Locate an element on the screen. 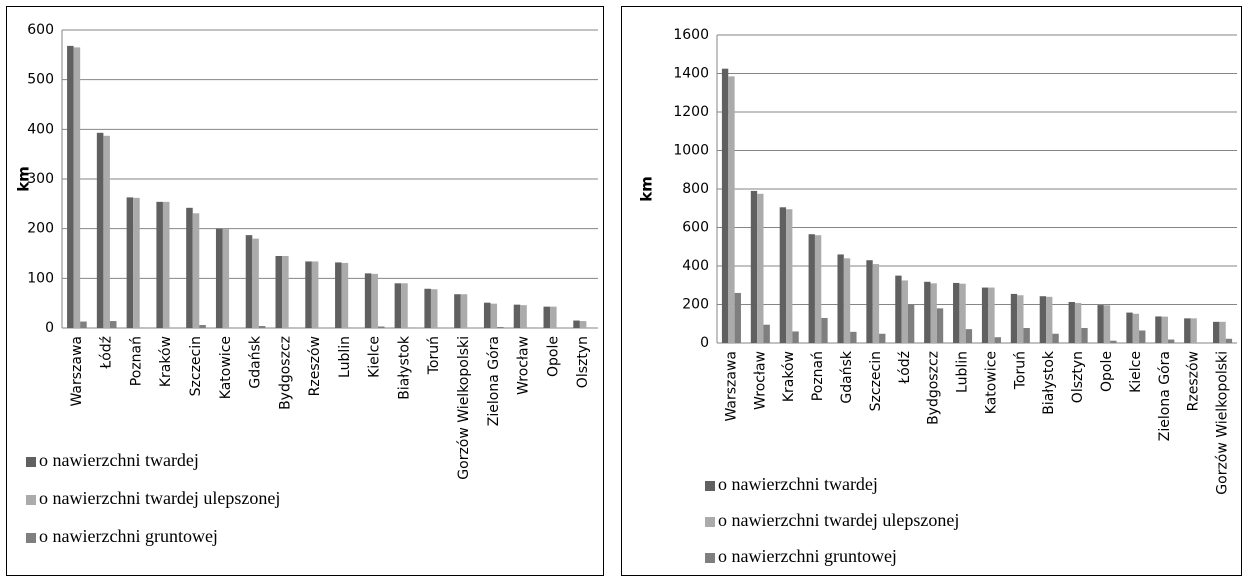 The width and height of the screenshot is (1248, 576). legend-label: o nawierzchni twardej is located at coordinates (119, 460).